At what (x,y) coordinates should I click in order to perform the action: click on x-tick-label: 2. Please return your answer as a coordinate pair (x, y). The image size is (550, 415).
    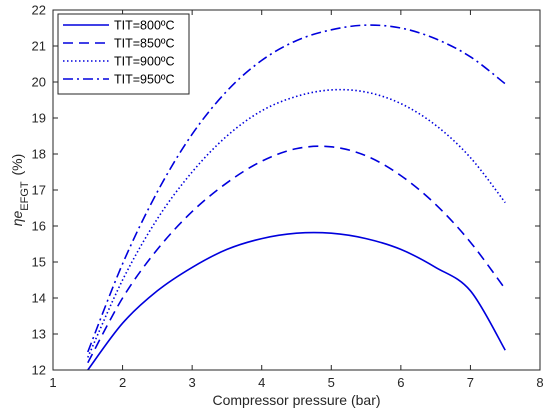
    Looking at the image, I should click on (122, 382).